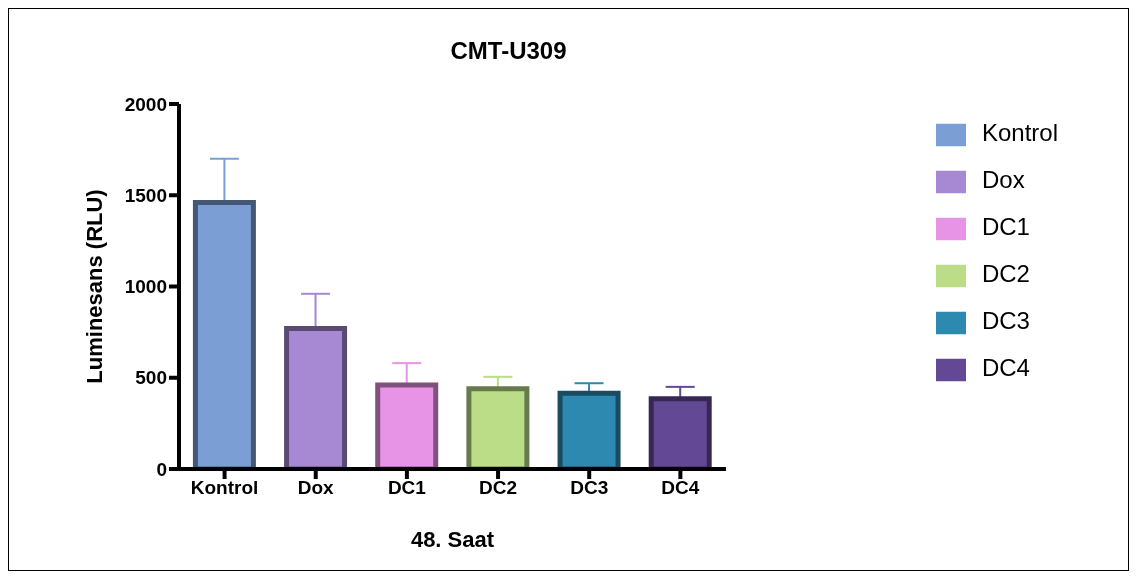 Image resolution: width=1137 pixels, height=579 pixels. I want to click on x-tick-label: Dox, so click(316, 488).